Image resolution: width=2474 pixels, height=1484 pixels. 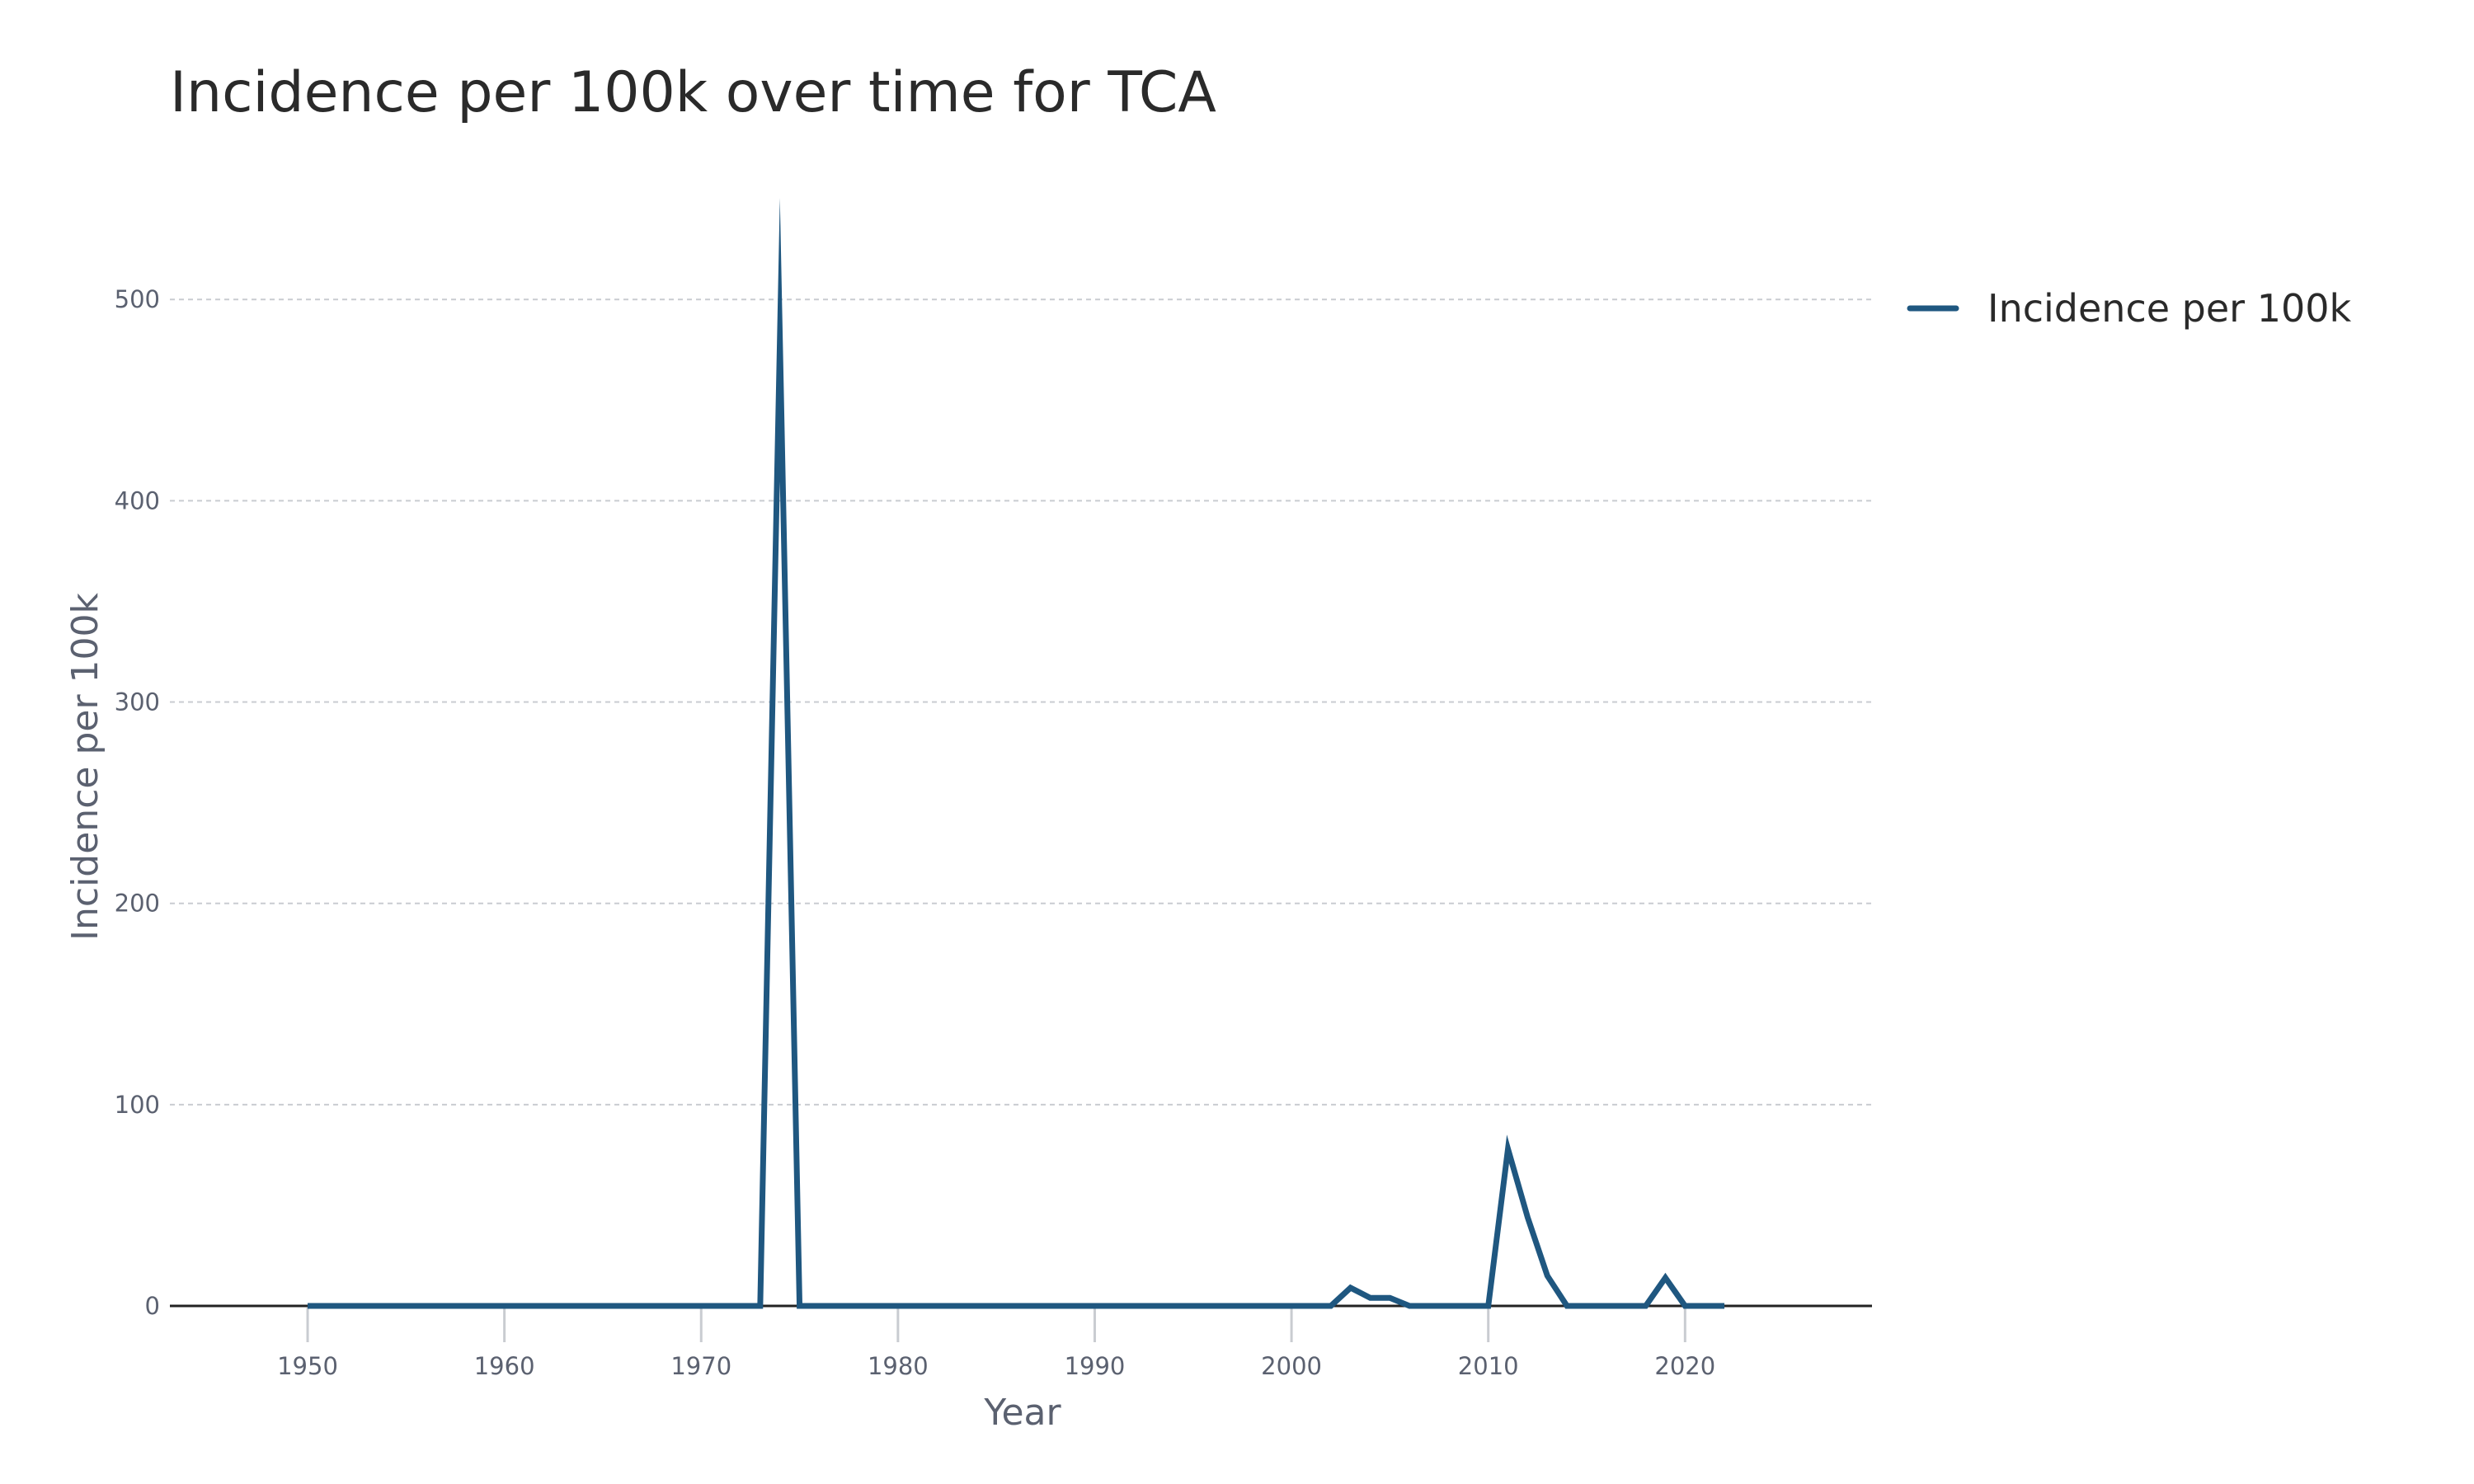 What do you see at coordinates (1684, 1366) in the screenshot?
I see `x-tick-label: 2020` at bounding box center [1684, 1366].